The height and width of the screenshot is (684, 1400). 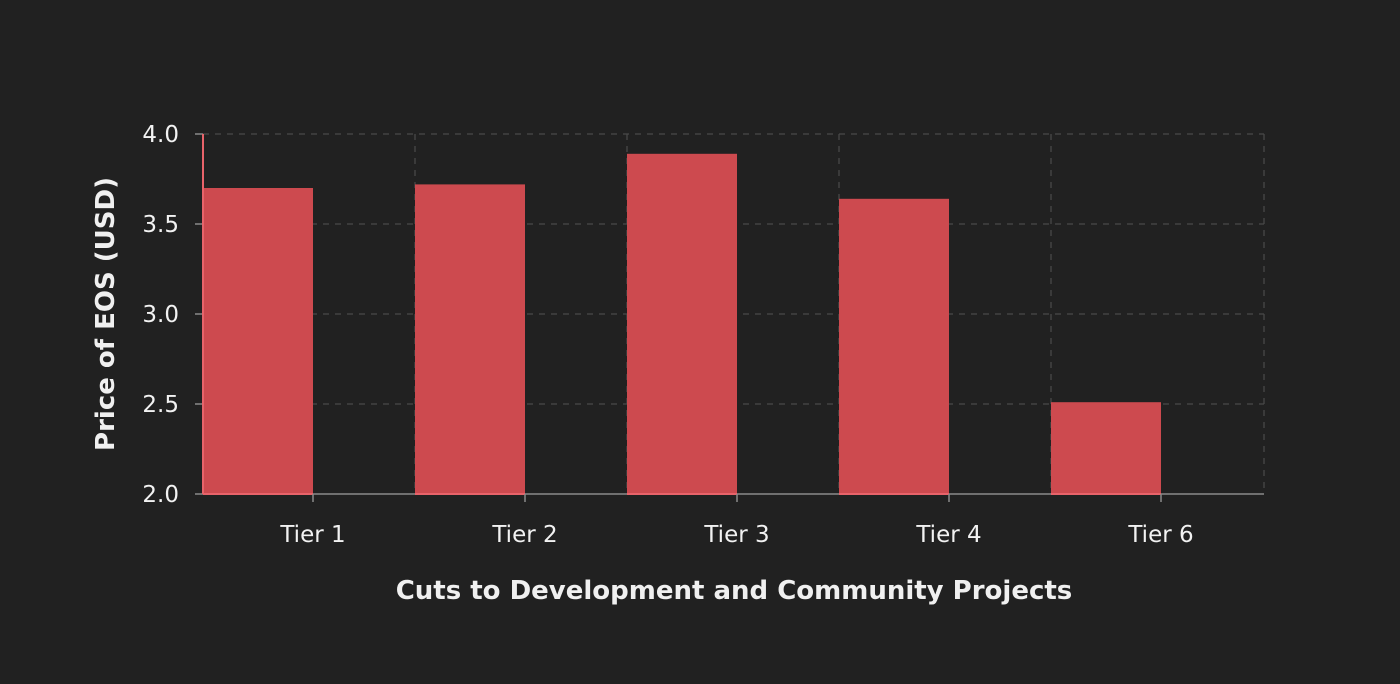 What do you see at coordinates (106, 314) in the screenshot?
I see `y-axis-title: Price of EOS (USD)` at bounding box center [106, 314].